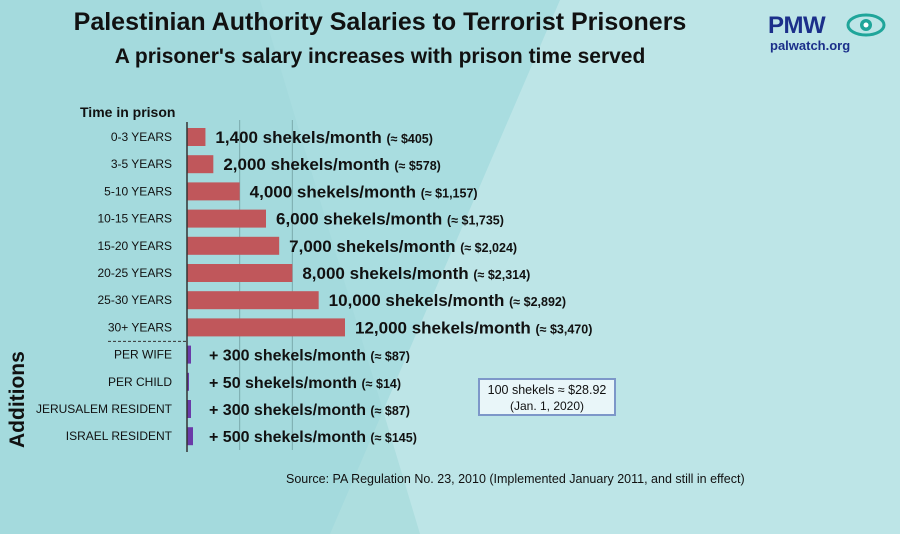  What do you see at coordinates (417, 166) in the screenshot?
I see `usd-label: (≈ $578)` at bounding box center [417, 166].